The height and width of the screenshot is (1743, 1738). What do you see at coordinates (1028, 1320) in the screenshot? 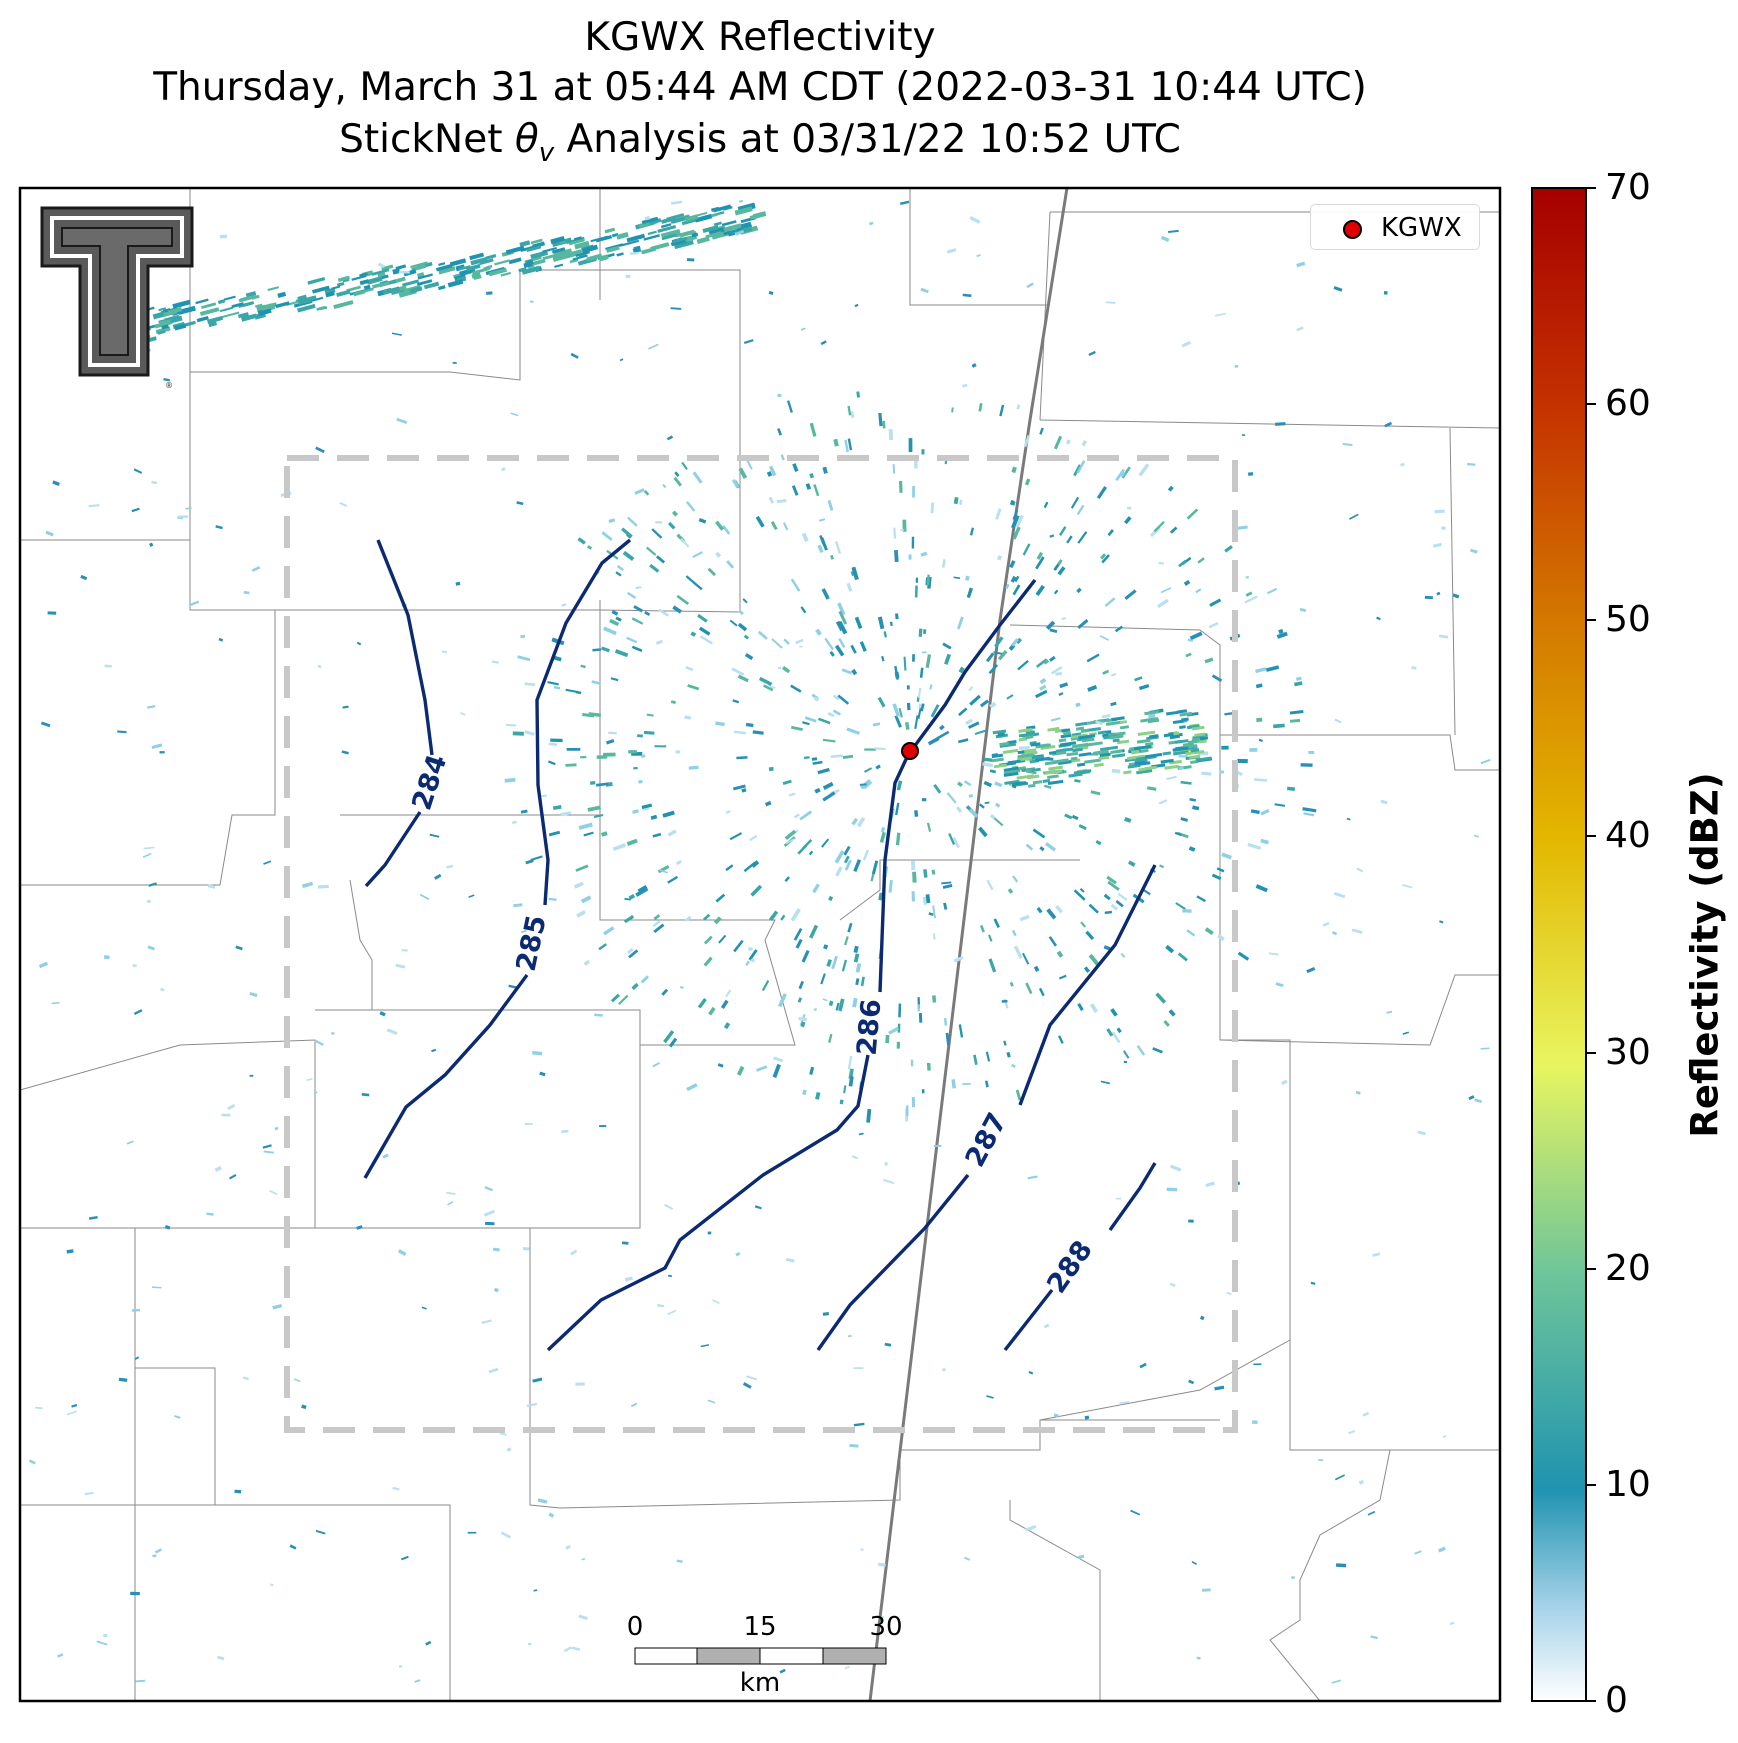
I see `contour-288b` at bounding box center [1028, 1320].